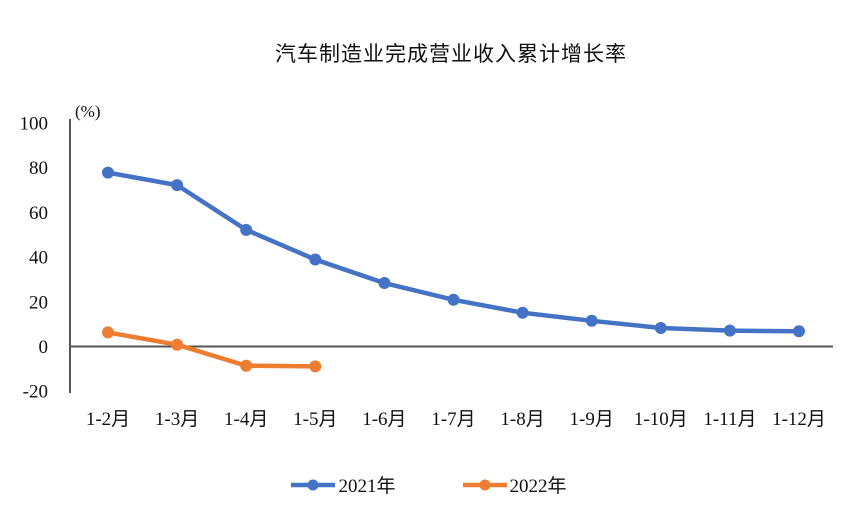  What do you see at coordinates (592, 419) in the screenshot?
I see `x-axis-tick-label: 1-9月` at bounding box center [592, 419].